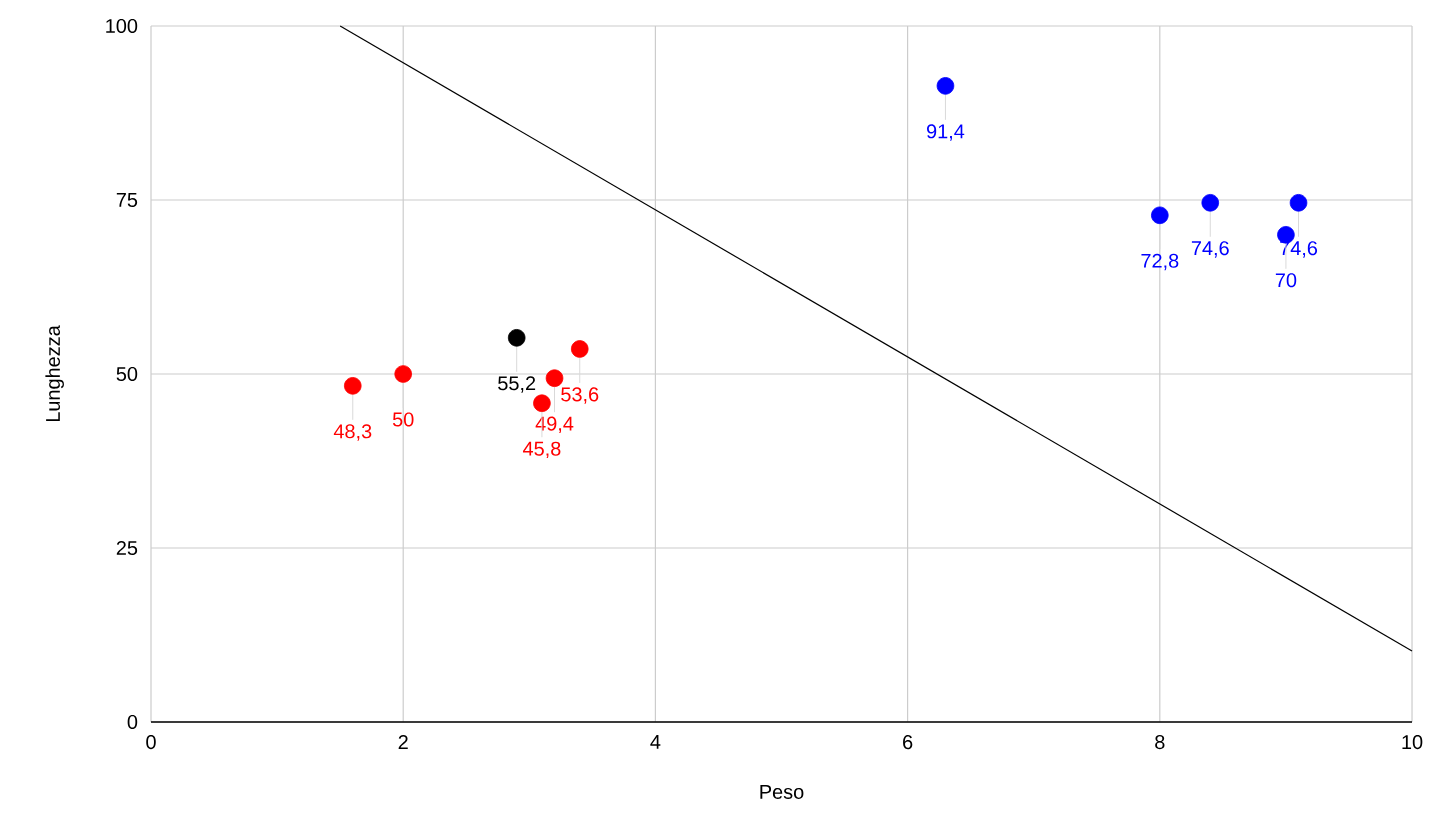 The height and width of the screenshot is (839, 1435). What do you see at coordinates (1160, 742) in the screenshot?
I see `x-tick-label: 8` at bounding box center [1160, 742].